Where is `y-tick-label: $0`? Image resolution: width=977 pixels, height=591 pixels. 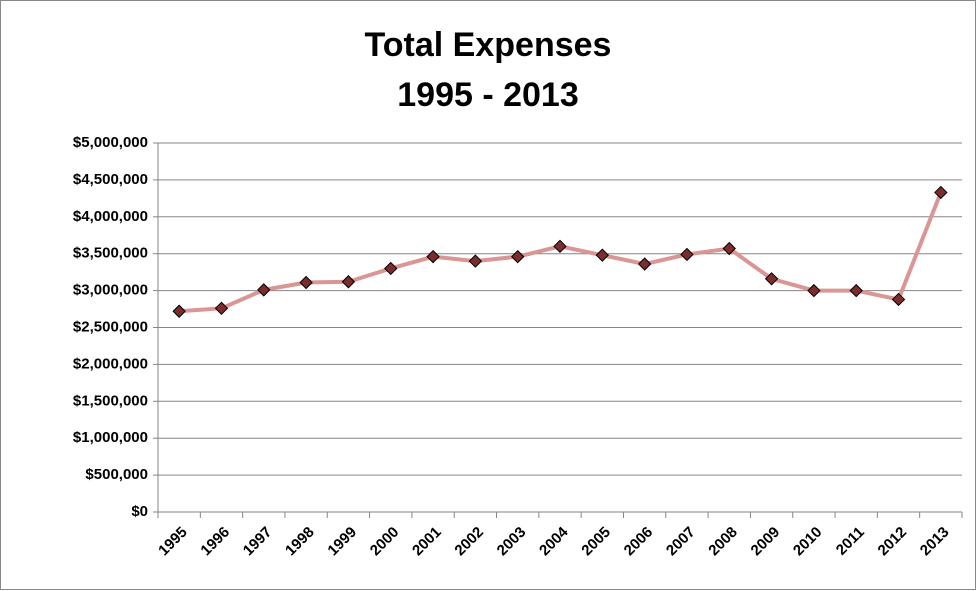
y-tick-label: $0 is located at coordinates (139, 511).